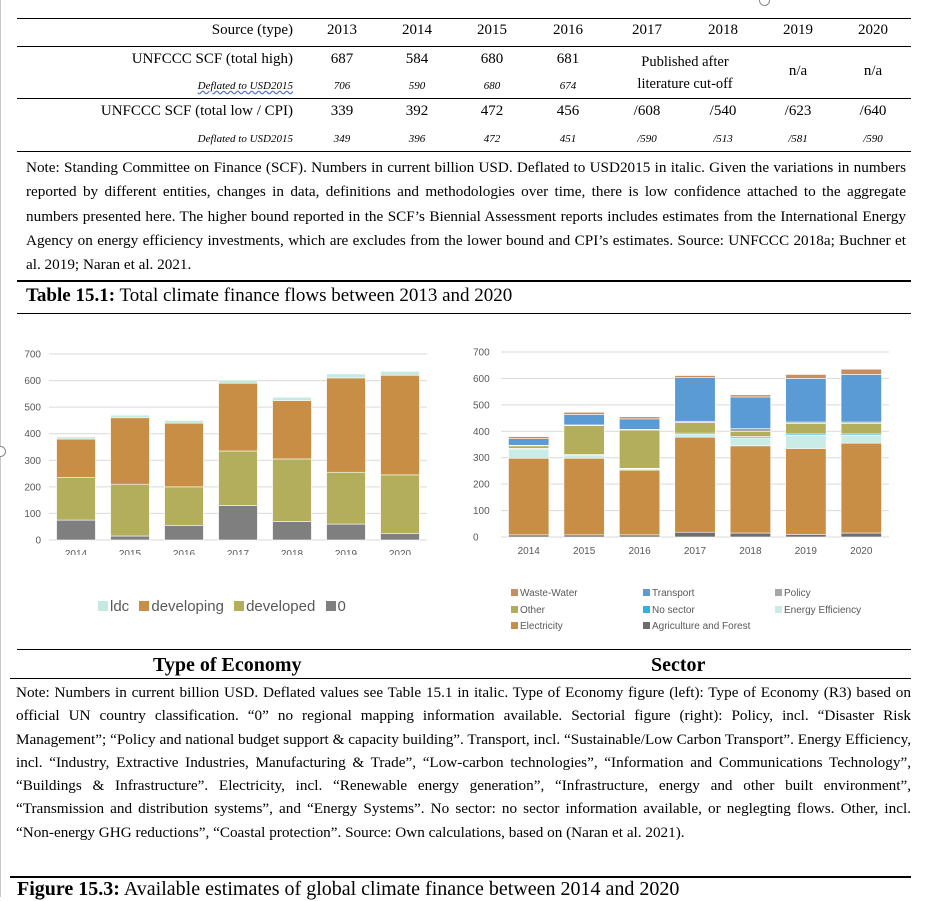  Describe the element at coordinates (417, 59) in the screenshot. I see `table-cell: 584` at that location.